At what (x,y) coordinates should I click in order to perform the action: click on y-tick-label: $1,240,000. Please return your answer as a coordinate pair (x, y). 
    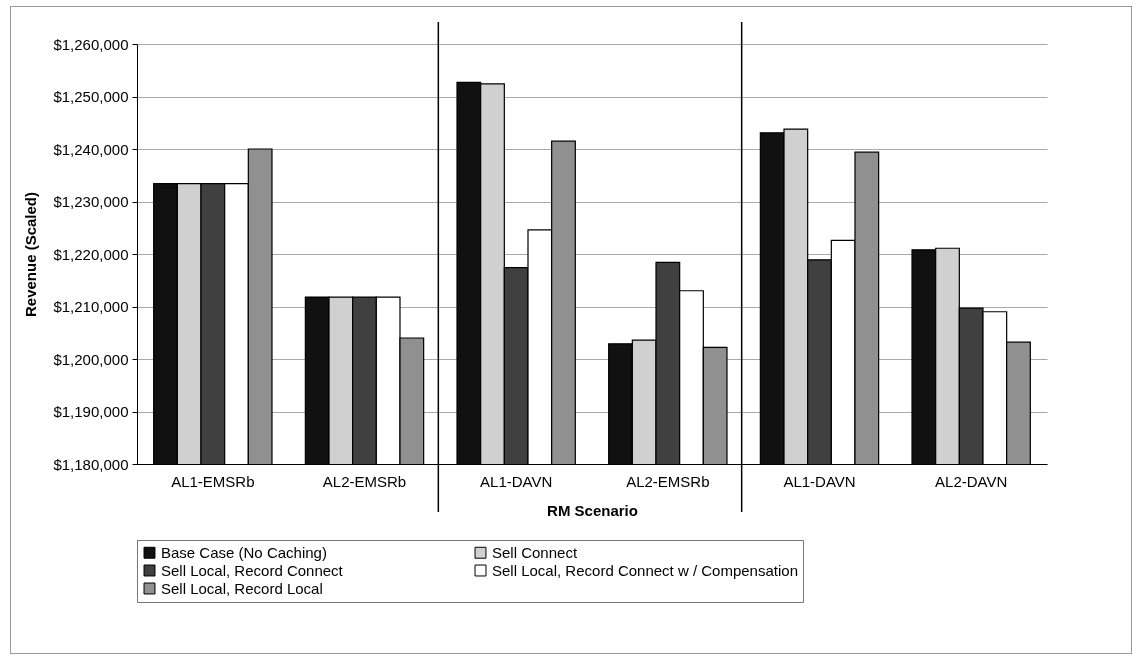
    Looking at the image, I should click on (91, 149).